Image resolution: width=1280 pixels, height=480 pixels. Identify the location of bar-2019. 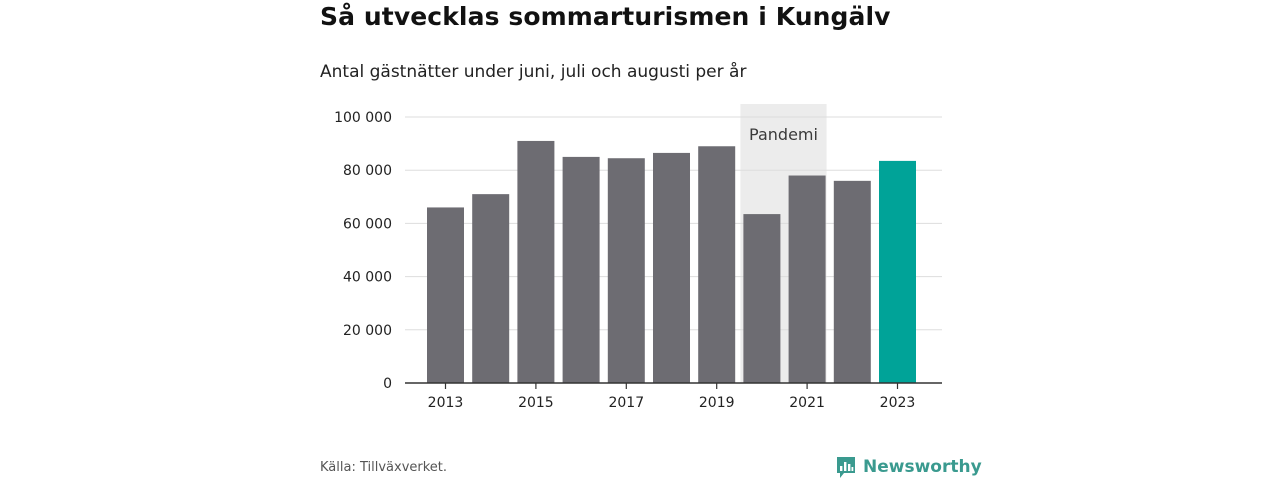
(717, 264).